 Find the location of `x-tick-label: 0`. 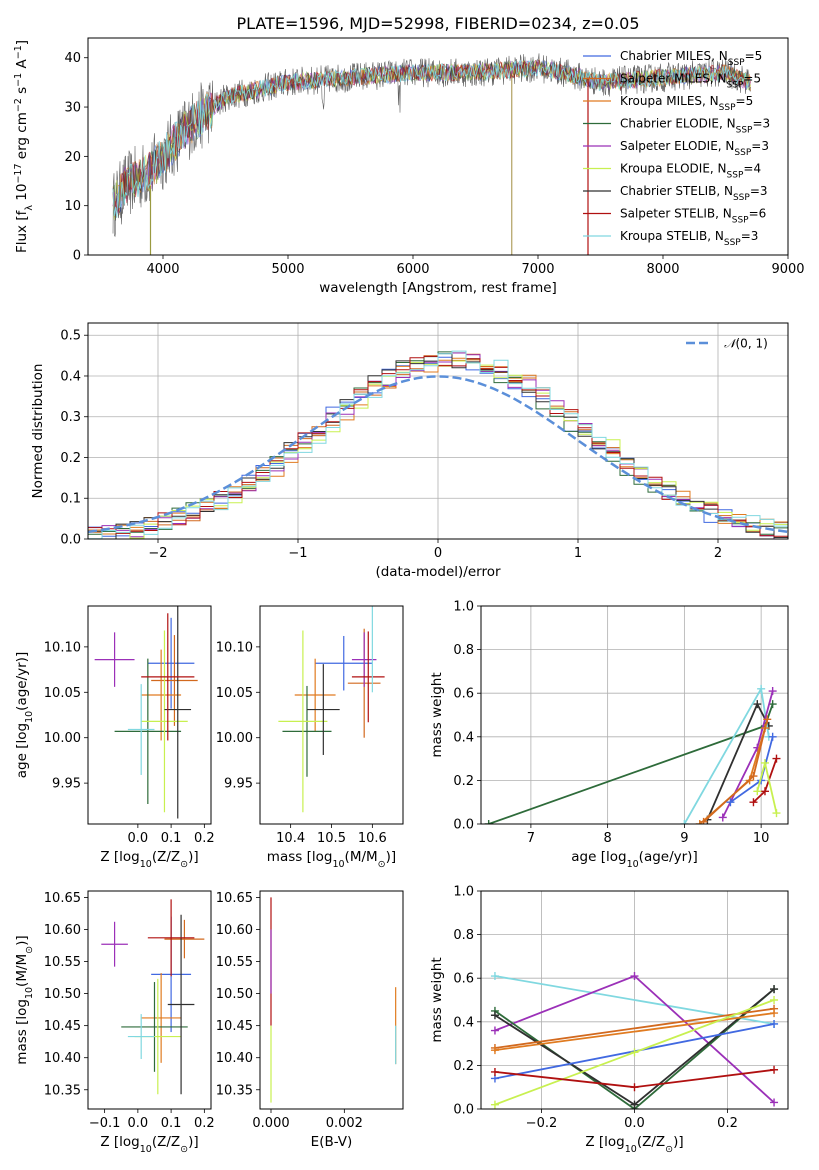

x-tick-label: 0 is located at coordinates (438, 553).